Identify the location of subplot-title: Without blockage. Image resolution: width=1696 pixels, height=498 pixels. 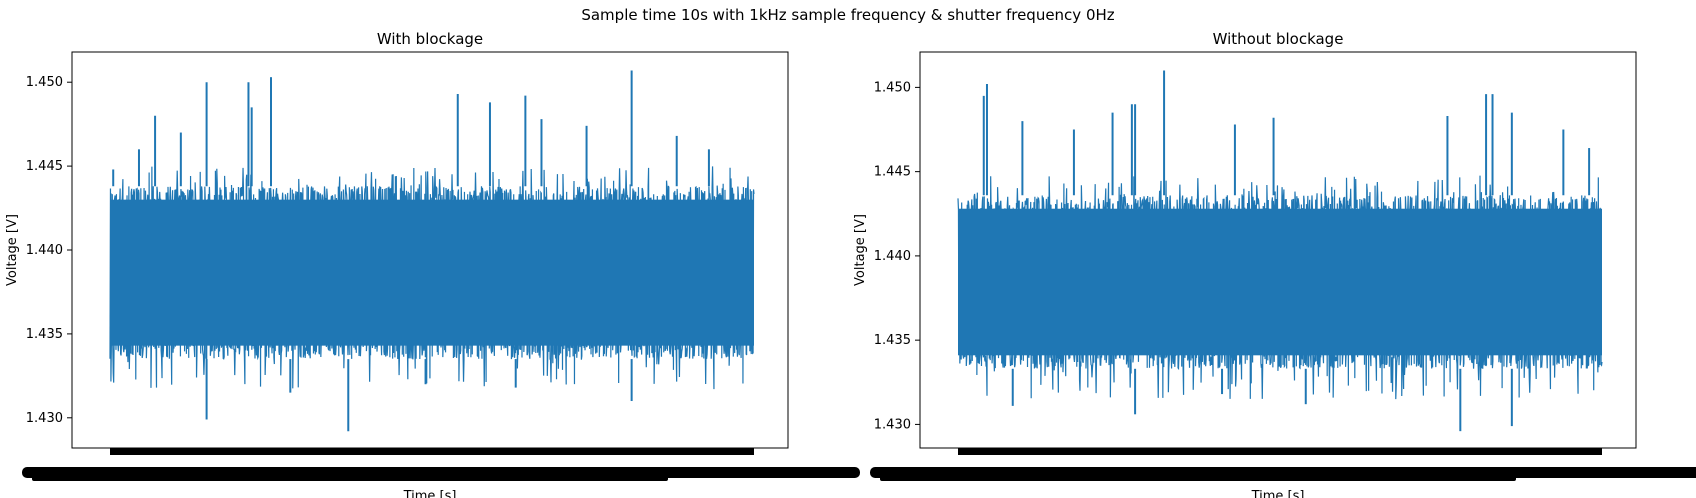
(1278, 39).